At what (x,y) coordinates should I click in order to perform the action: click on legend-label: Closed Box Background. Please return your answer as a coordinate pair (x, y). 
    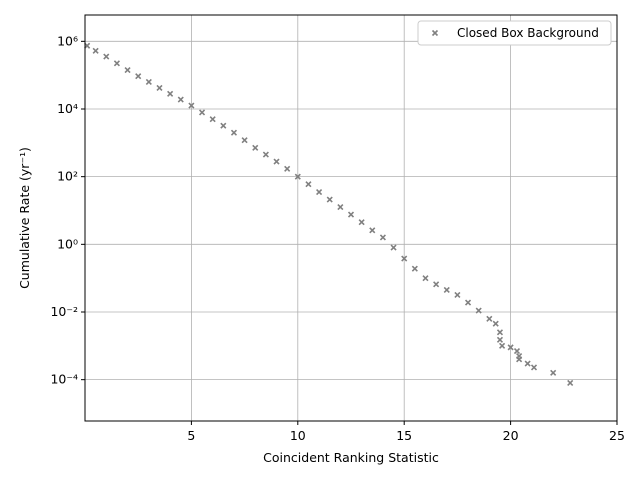
    Looking at the image, I should click on (528, 33).